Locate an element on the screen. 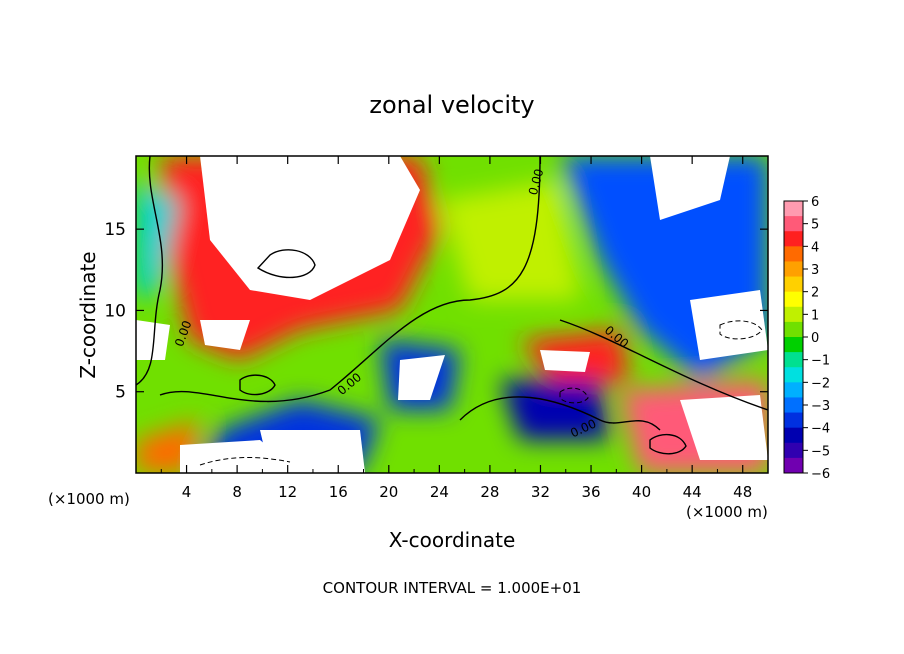  colorbar-label: 3 is located at coordinates (815, 270).